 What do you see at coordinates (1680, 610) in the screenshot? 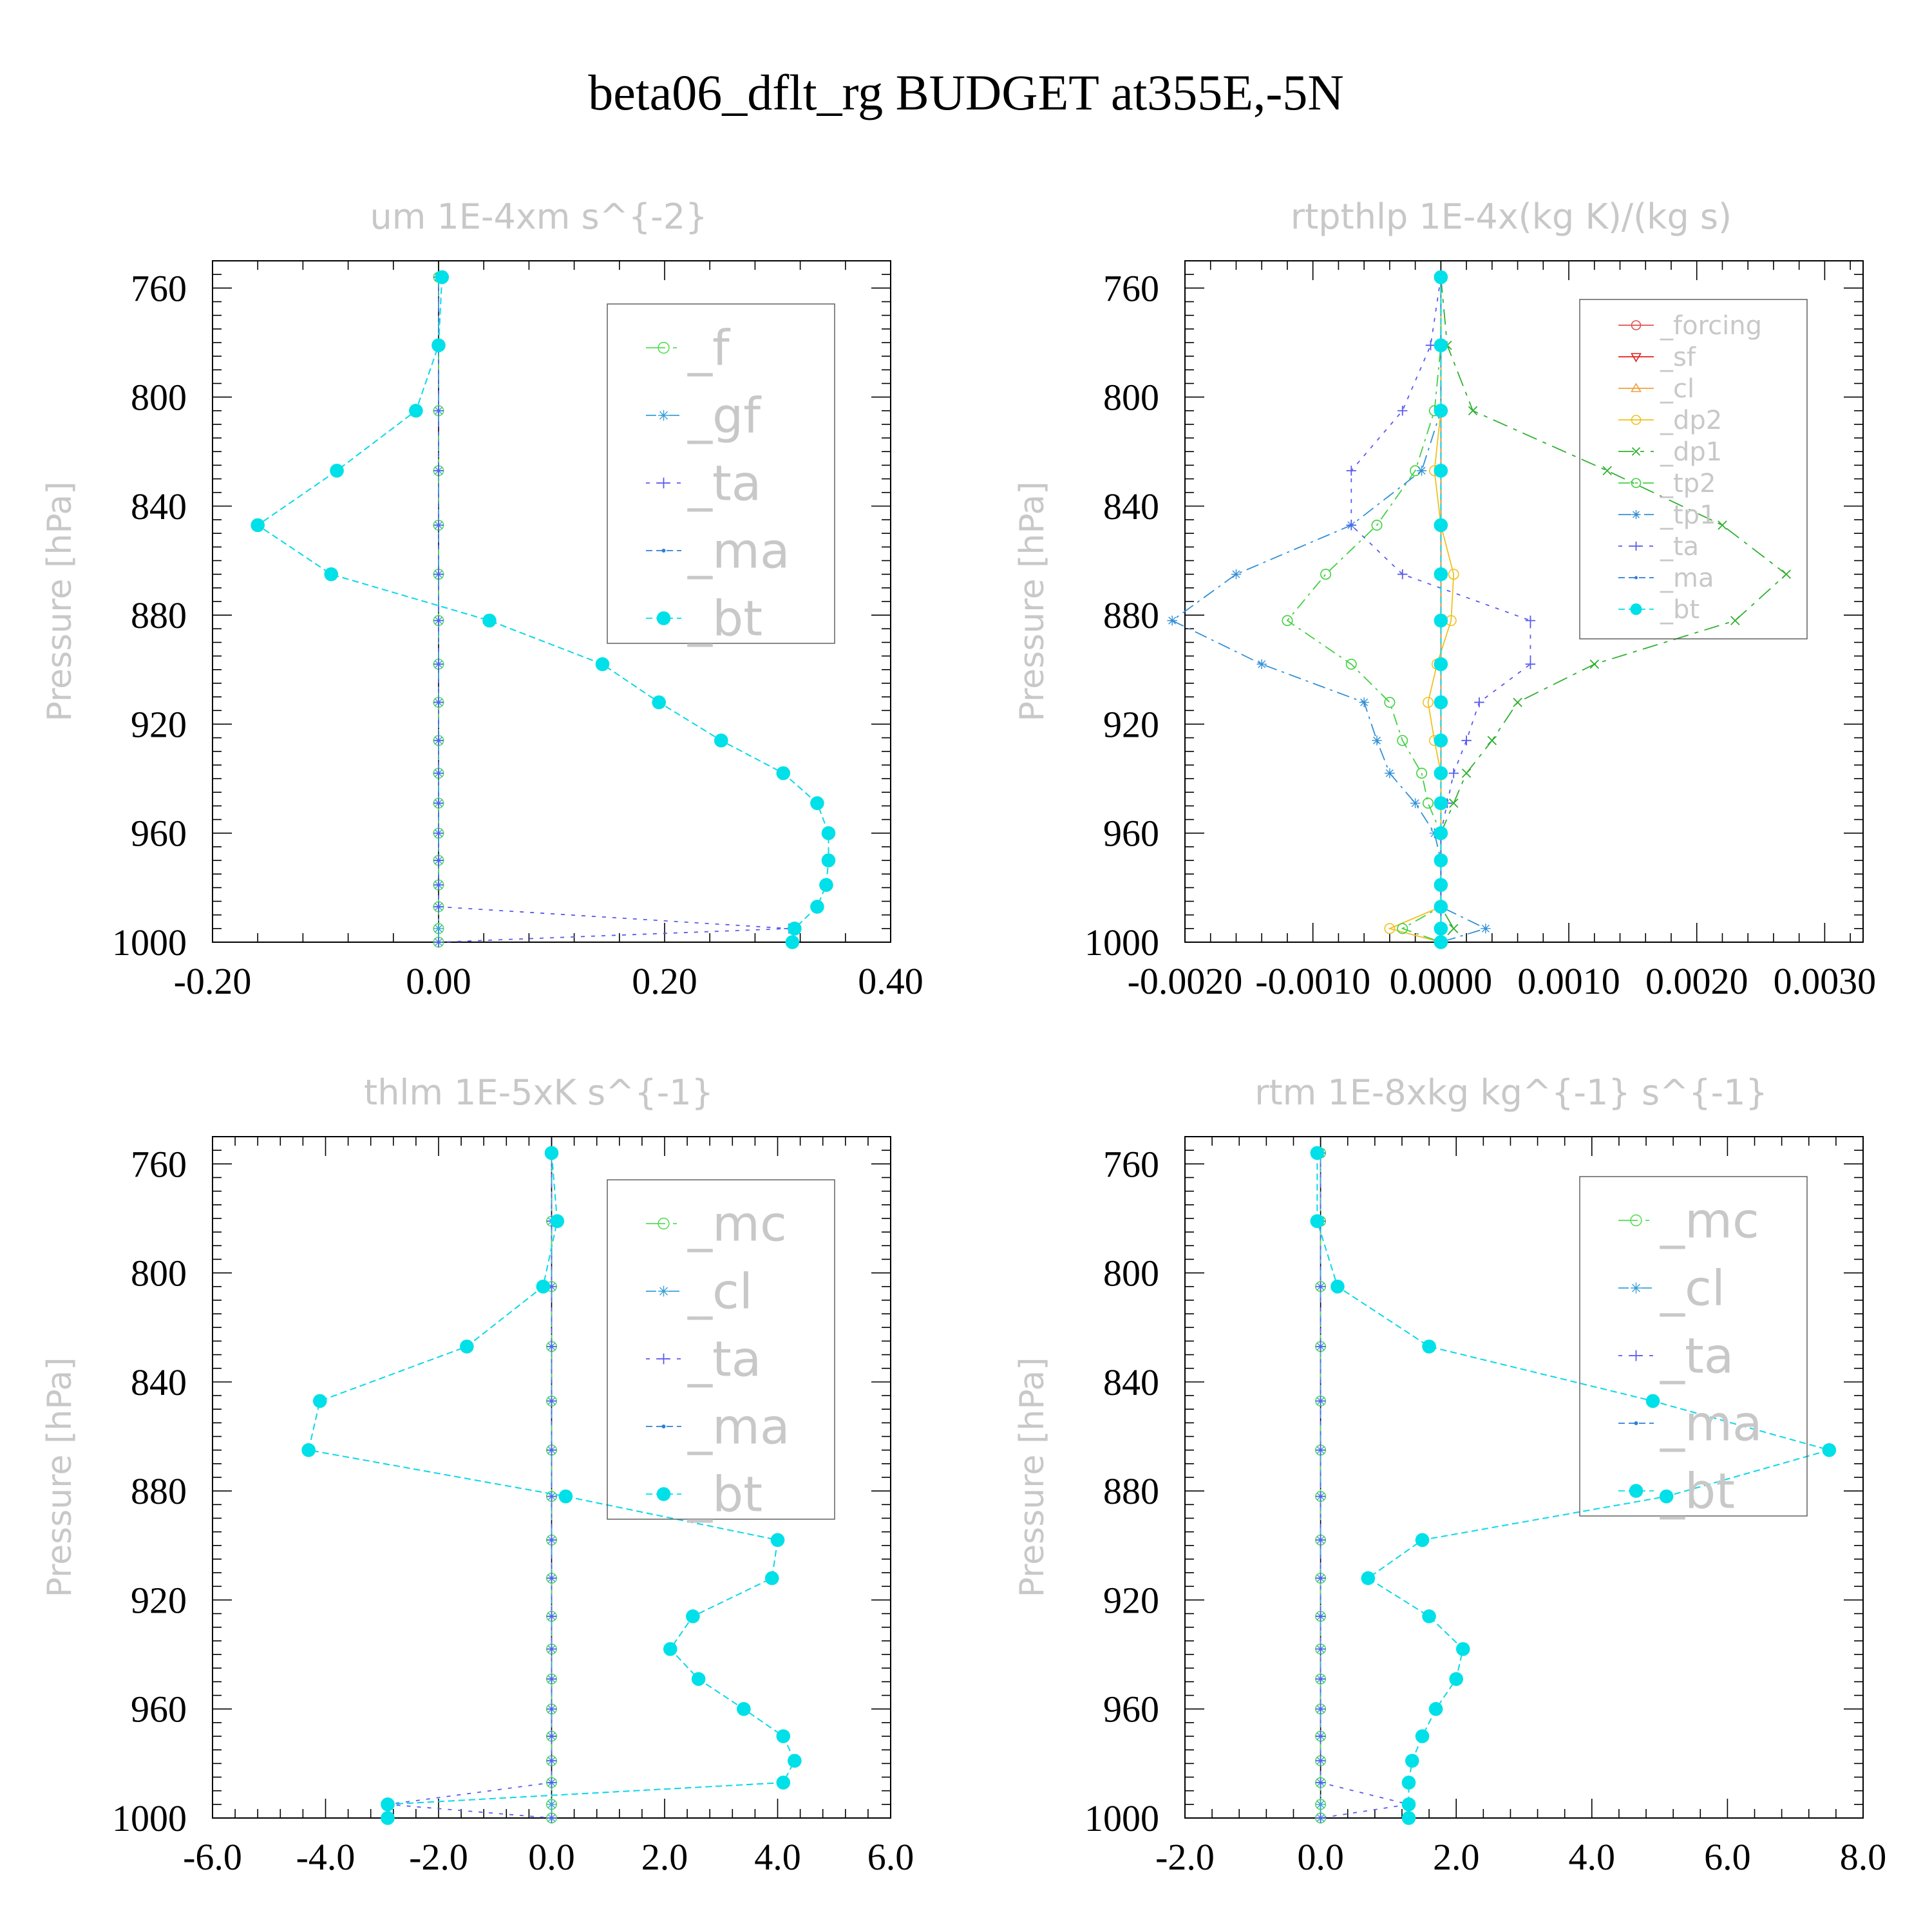
I see `legend-label: _bt` at bounding box center [1680, 610].